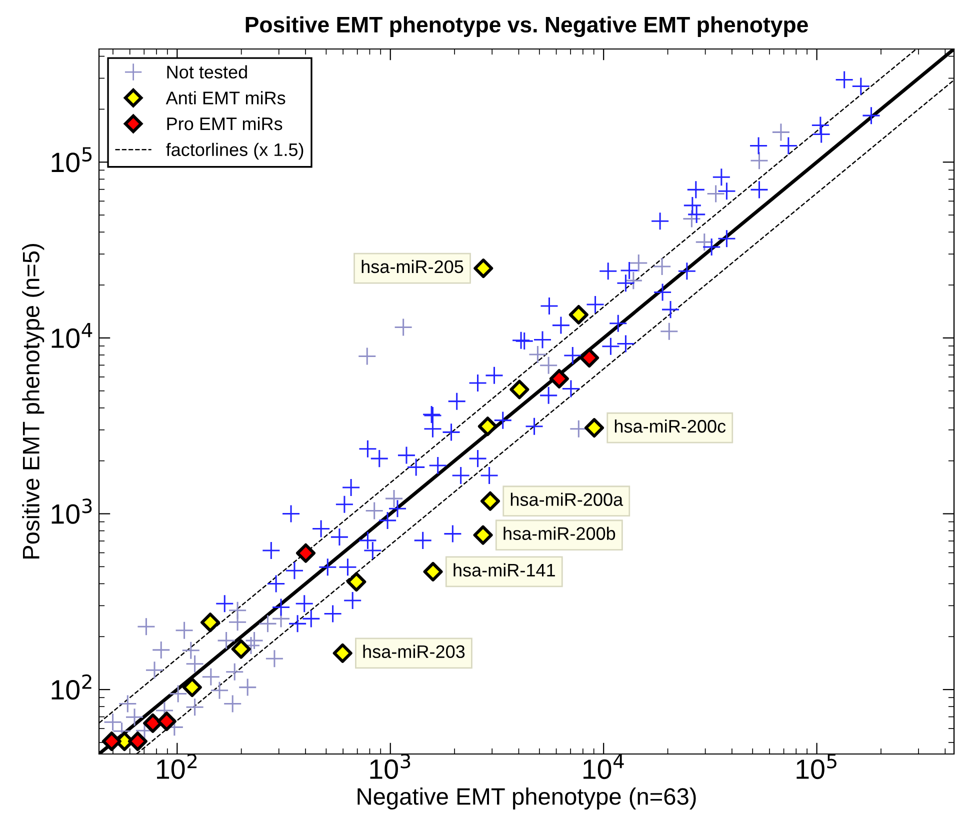 The width and height of the screenshot is (955, 838). I want to click on annotation: hsa-miR-200c, so click(670, 426).